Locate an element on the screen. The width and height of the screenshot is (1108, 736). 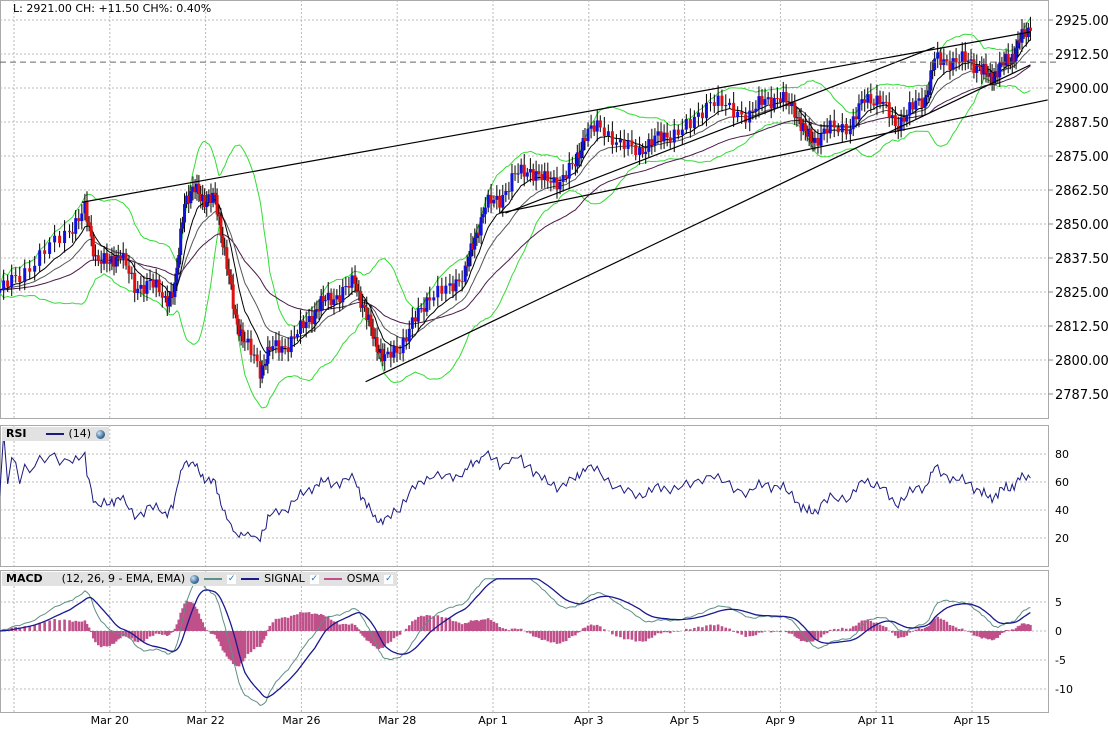
date-tick-label: Apr 5 is located at coordinates (685, 720).